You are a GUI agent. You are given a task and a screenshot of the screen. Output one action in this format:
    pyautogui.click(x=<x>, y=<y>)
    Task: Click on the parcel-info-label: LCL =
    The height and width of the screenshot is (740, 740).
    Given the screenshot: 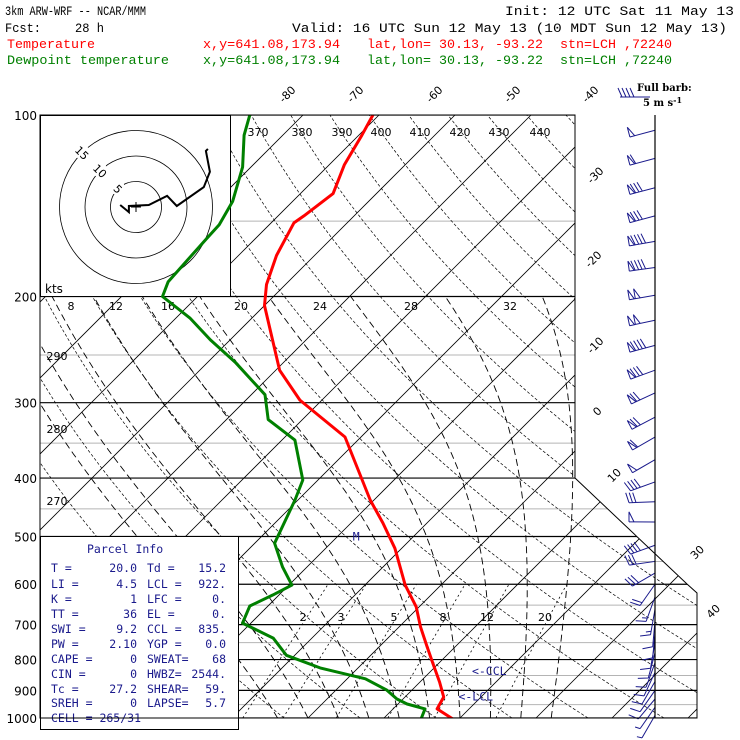 What is the action you would take?
    pyautogui.click(x=164, y=584)
    